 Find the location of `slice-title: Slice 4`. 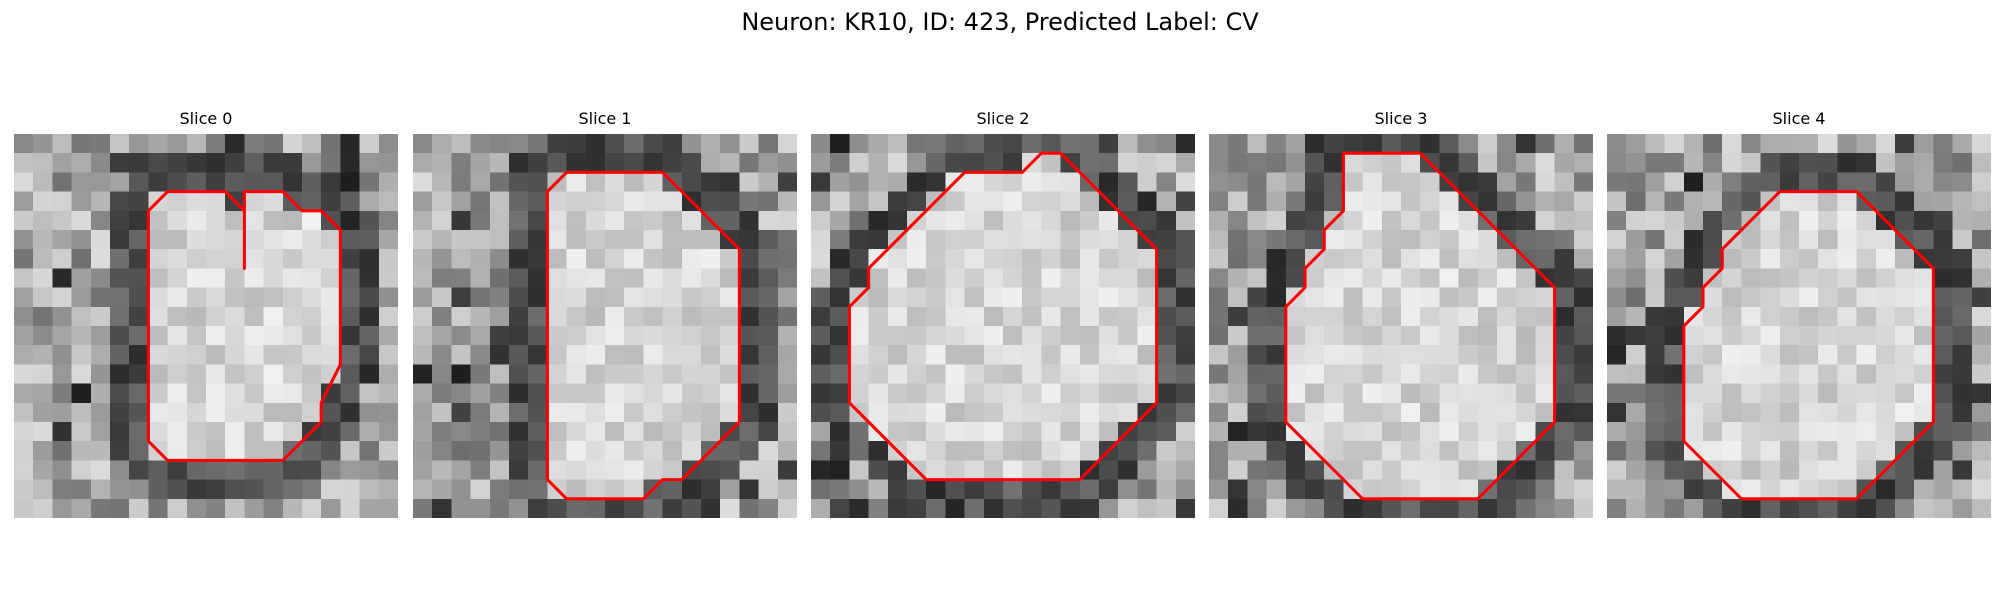

slice-title: Slice 4 is located at coordinates (1799, 118).